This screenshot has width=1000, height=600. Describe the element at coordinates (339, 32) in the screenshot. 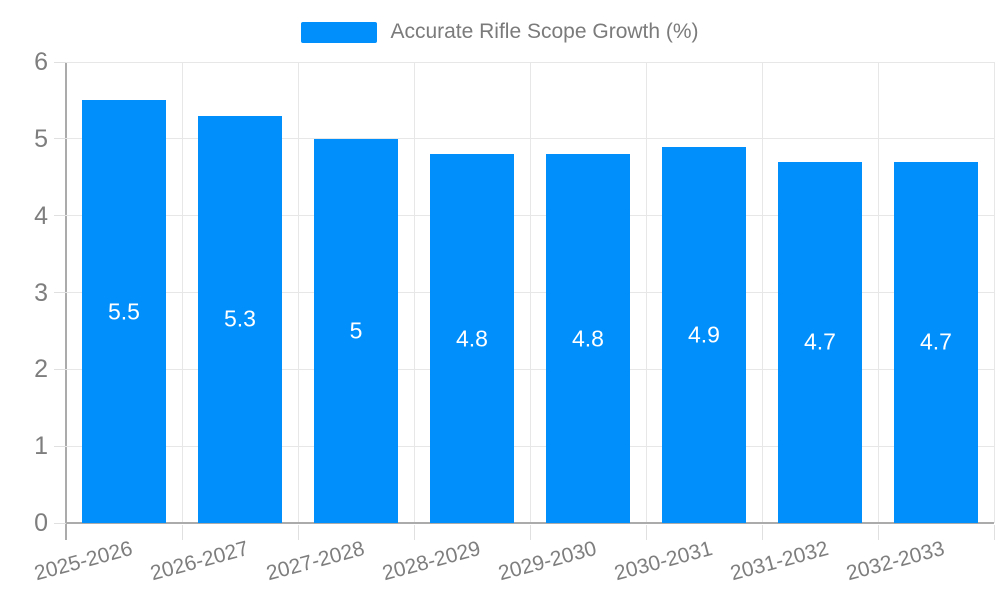

I see `legend-swatch` at that location.